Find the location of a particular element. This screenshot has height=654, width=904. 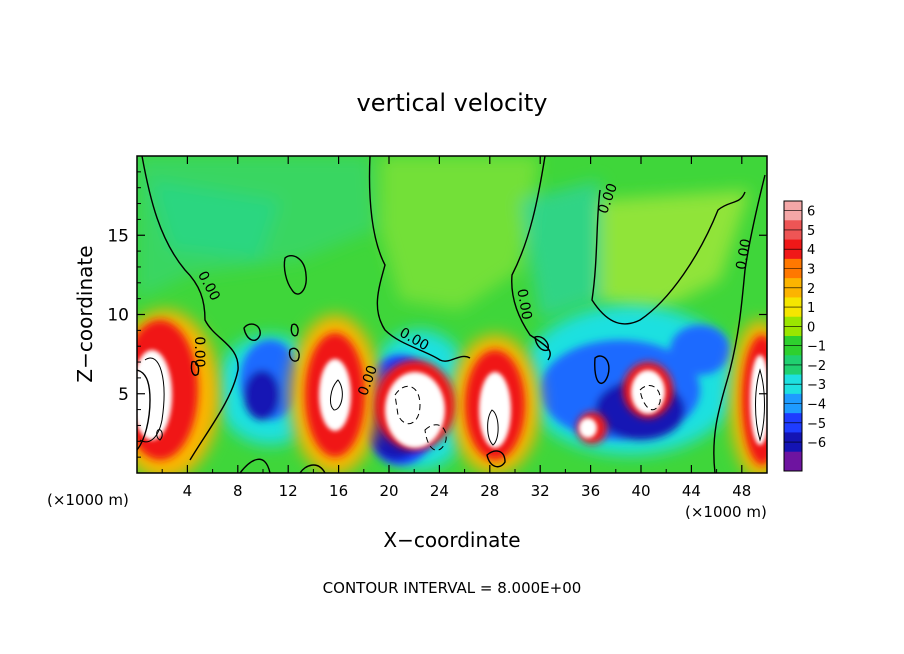

x-unit-right: (×1000 m) is located at coordinates (726, 512).